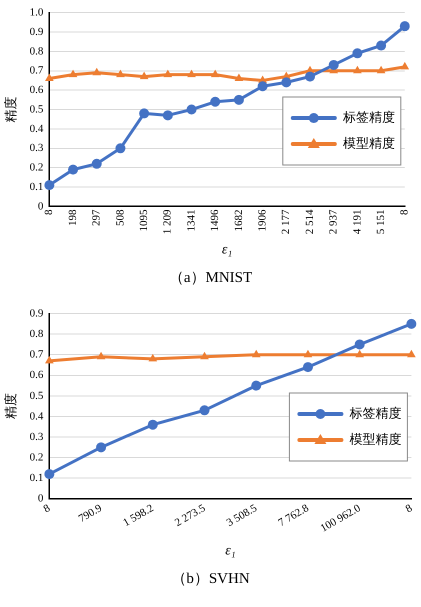 Image resolution: width=421 pixels, height=607 pixels. I want to click on x-tick-label: 1496, so click(215, 220).